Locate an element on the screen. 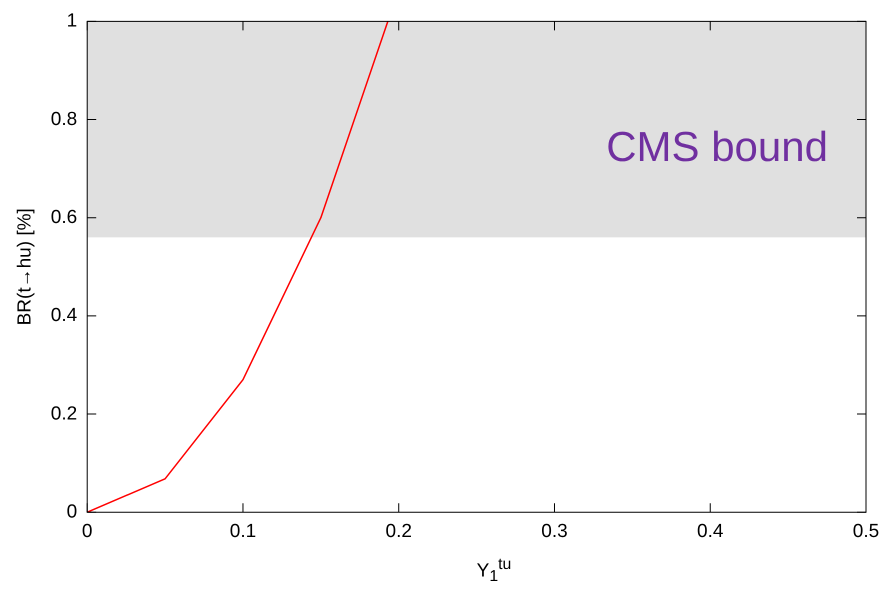  band-label: CMS bound is located at coordinates (717, 146).